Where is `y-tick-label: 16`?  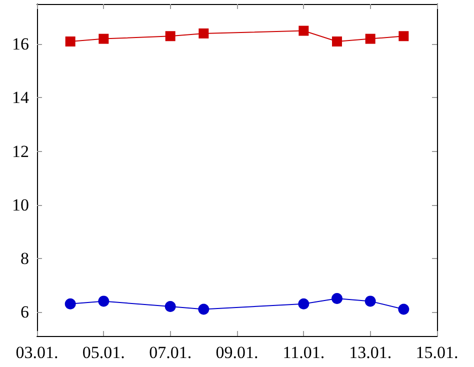
y-tick-label: 16 is located at coordinates (20, 44).